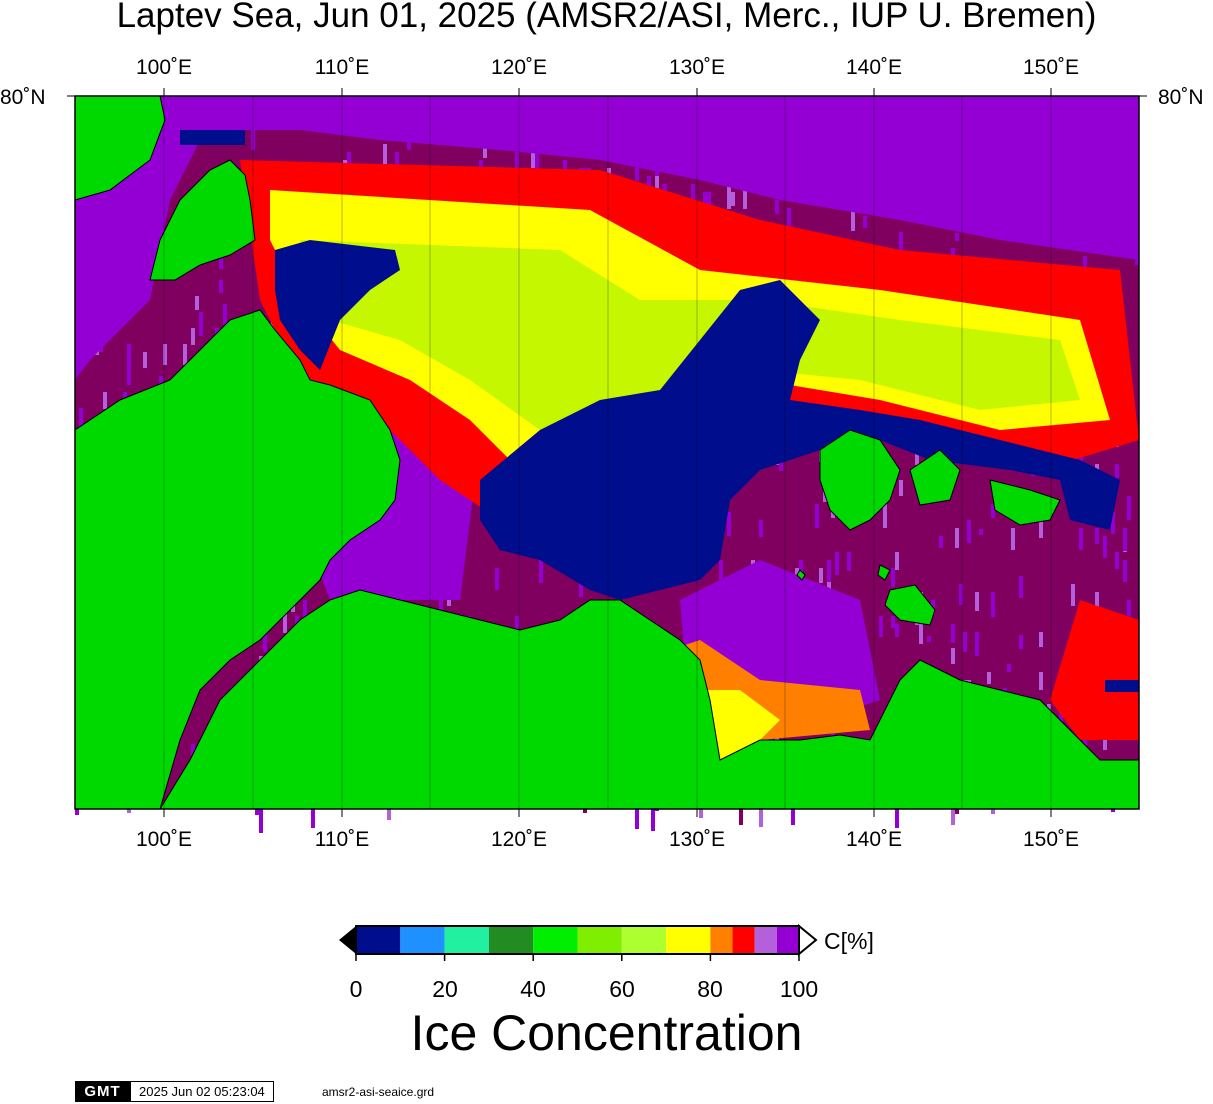 This screenshot has height=1104, width=1213. I want to click on lon-tick-bottom: 150˚E, so click(1051, 839).